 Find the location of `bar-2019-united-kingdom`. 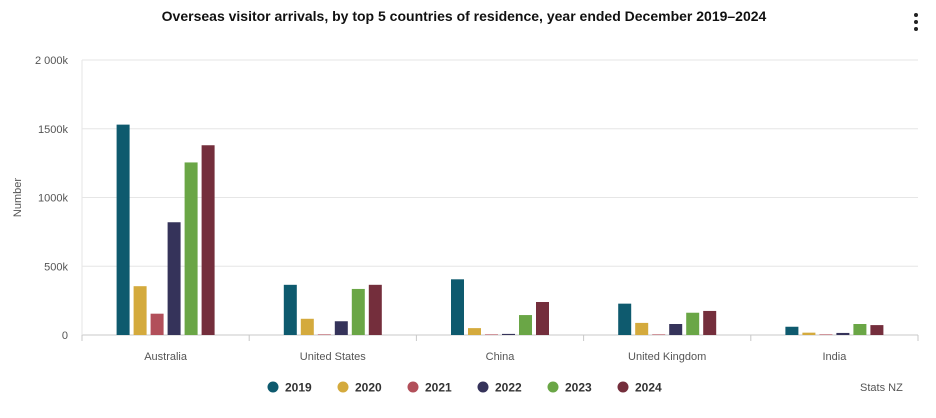

bar-2019-united-kingdom is located at coordinates (625, 319).